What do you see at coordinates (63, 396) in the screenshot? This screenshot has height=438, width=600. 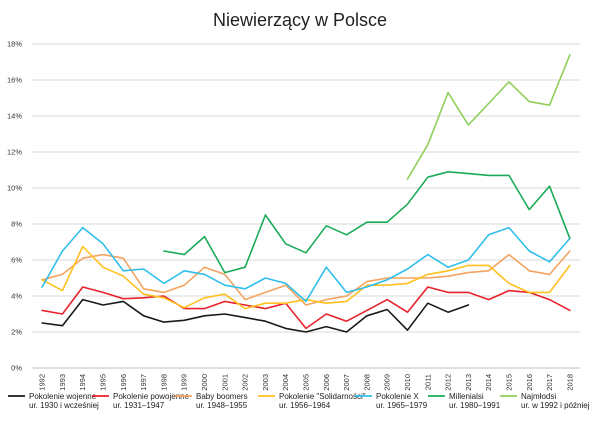 I see `legend-label: Pokolenie wojenne` at bounding box center [63, 396].